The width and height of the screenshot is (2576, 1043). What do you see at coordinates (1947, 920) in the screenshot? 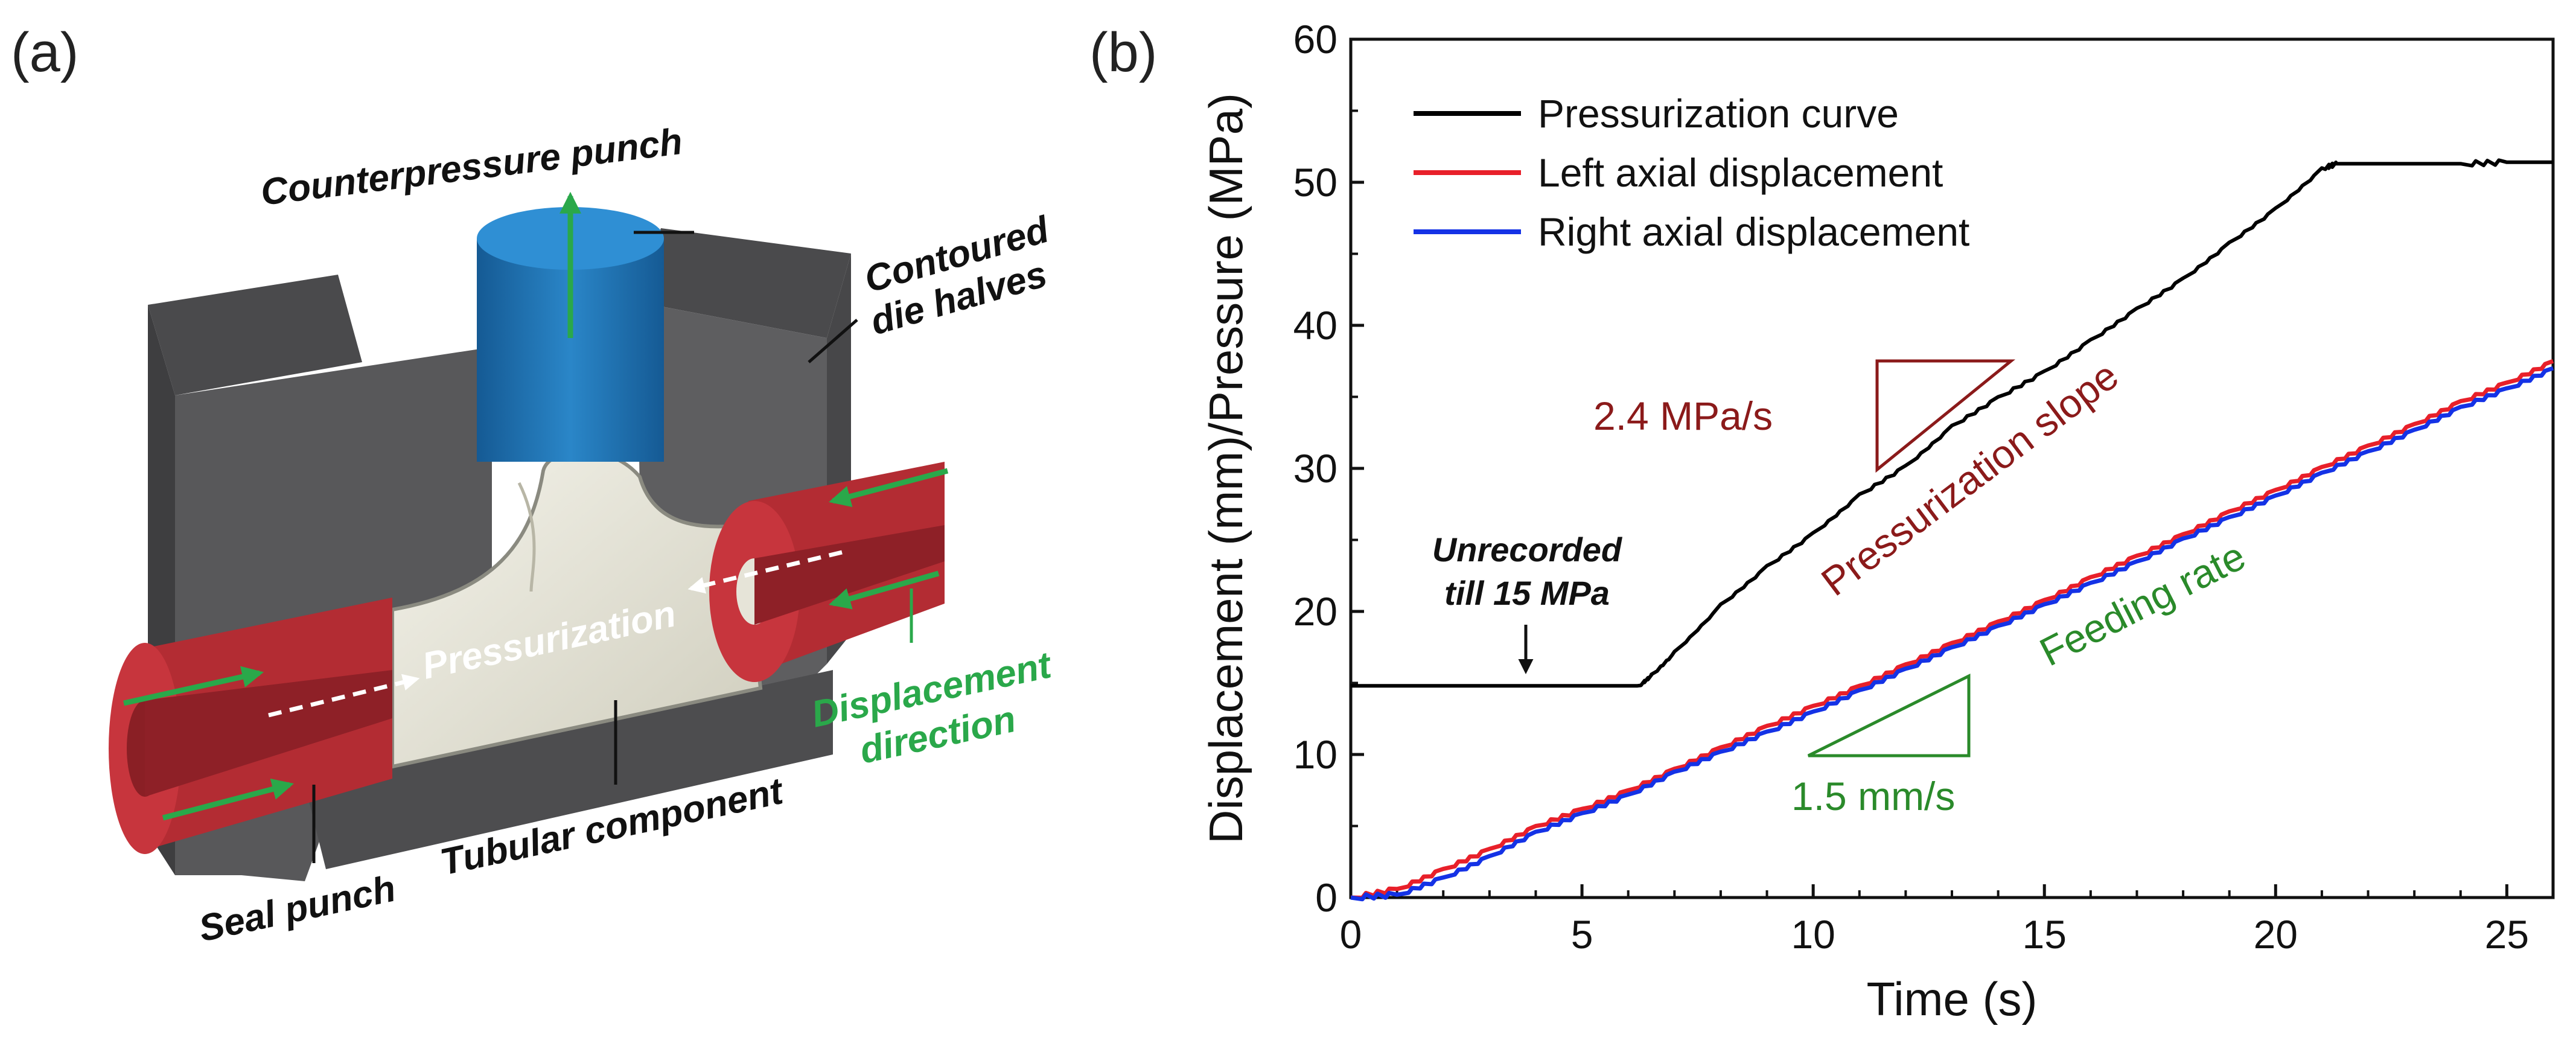
I see `x-axis-ticks: 0 5 10 15 20 25` at bounding box center [1947, 920].